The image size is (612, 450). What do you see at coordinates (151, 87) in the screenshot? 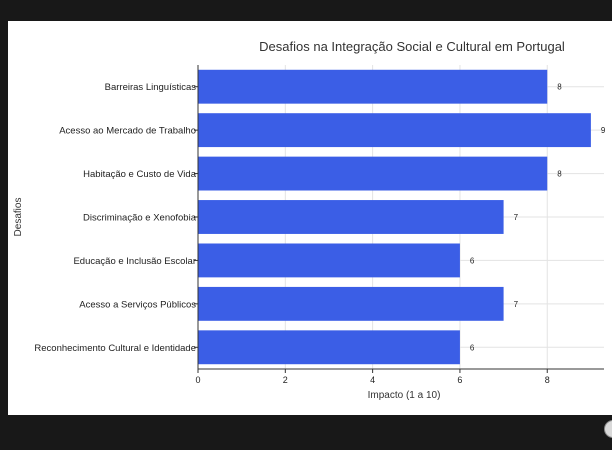
I see `category-label: Barreiras Linguísticas` at bounding box center [151, 87].